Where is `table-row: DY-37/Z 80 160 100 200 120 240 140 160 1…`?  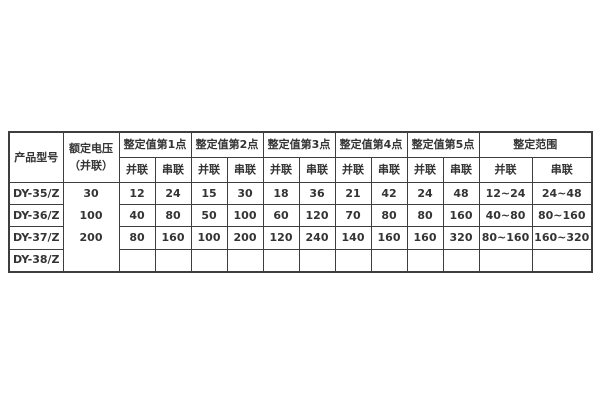 table-row: DY-37/Z 80 160 100 200 120 240 140 160 1… is located at coordinates (300, 238).